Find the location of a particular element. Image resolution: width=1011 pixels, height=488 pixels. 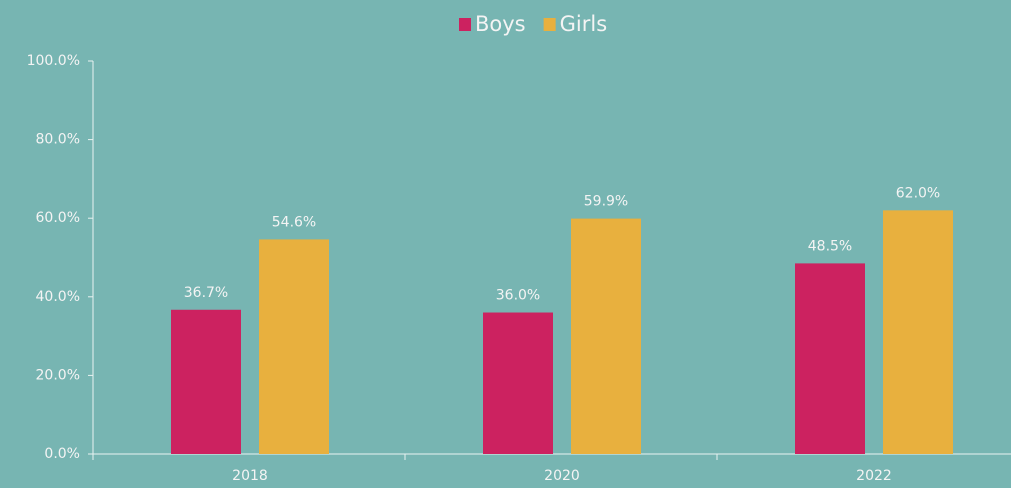

legend-label: Girls is located at coordinates (584, 24).